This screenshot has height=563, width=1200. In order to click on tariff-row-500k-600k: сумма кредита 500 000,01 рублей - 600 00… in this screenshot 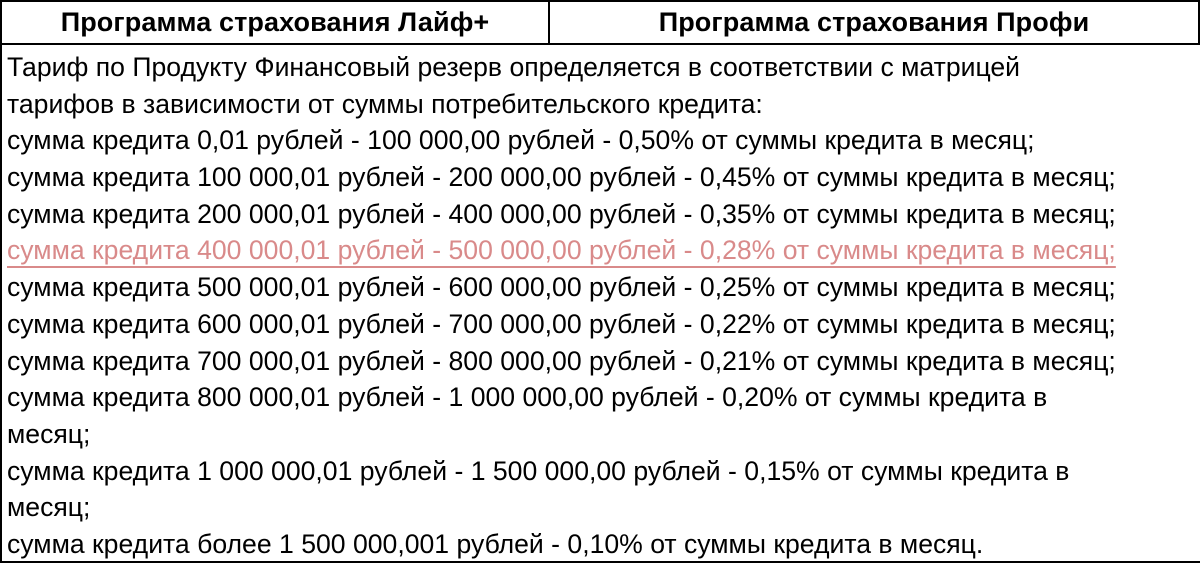, I will do `click(561, 287)`.